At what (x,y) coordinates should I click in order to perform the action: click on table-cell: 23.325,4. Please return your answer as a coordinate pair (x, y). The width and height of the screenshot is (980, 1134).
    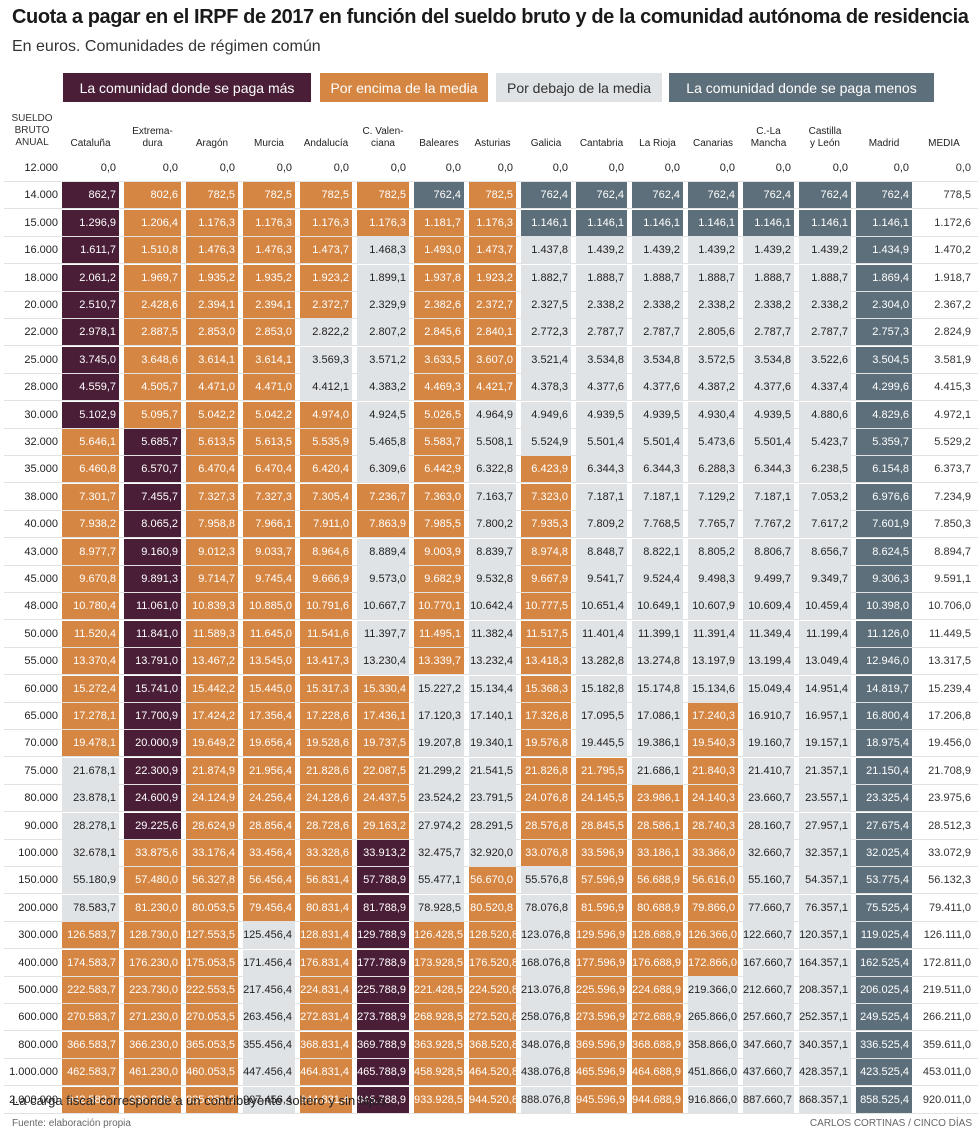
    Looking at the image, I should click on (884, 798).